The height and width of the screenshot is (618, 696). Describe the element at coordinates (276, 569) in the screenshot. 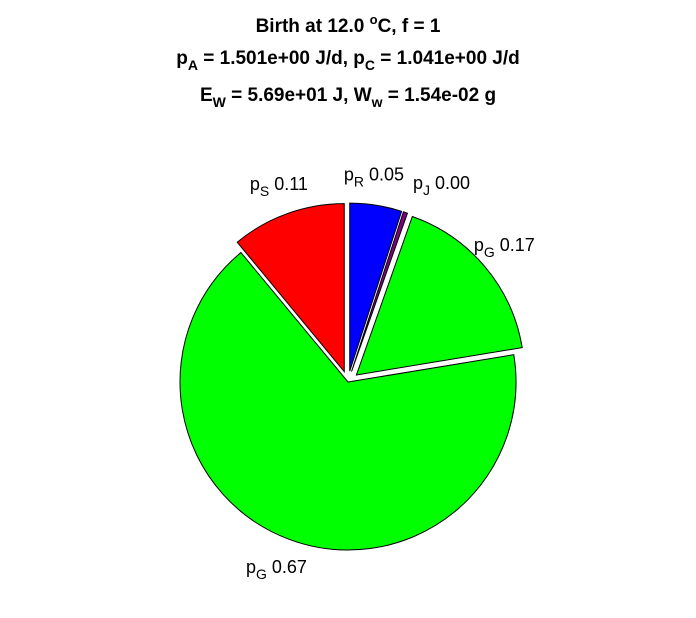

I see `slice-label-pG-3: pG 0.67` at that location.